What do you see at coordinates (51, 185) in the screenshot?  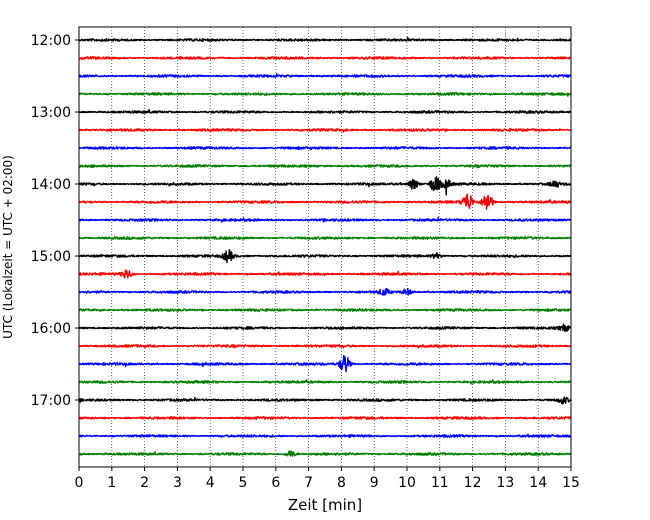 I see `y-tick-label: 14:00` at bounding box center [51, 185].